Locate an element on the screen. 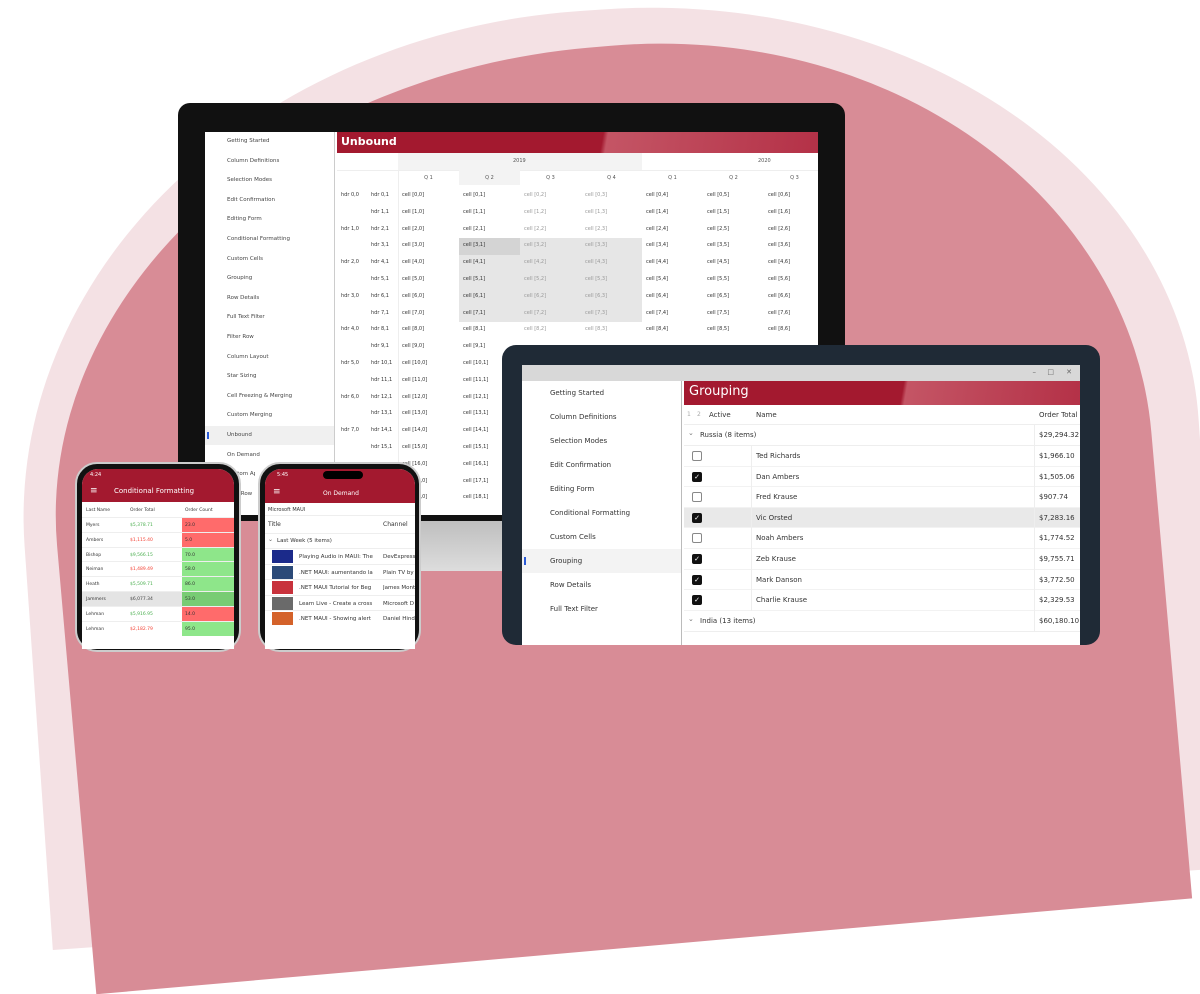  search-input: Microsoft MAUI is located at coordinates (340, 509).